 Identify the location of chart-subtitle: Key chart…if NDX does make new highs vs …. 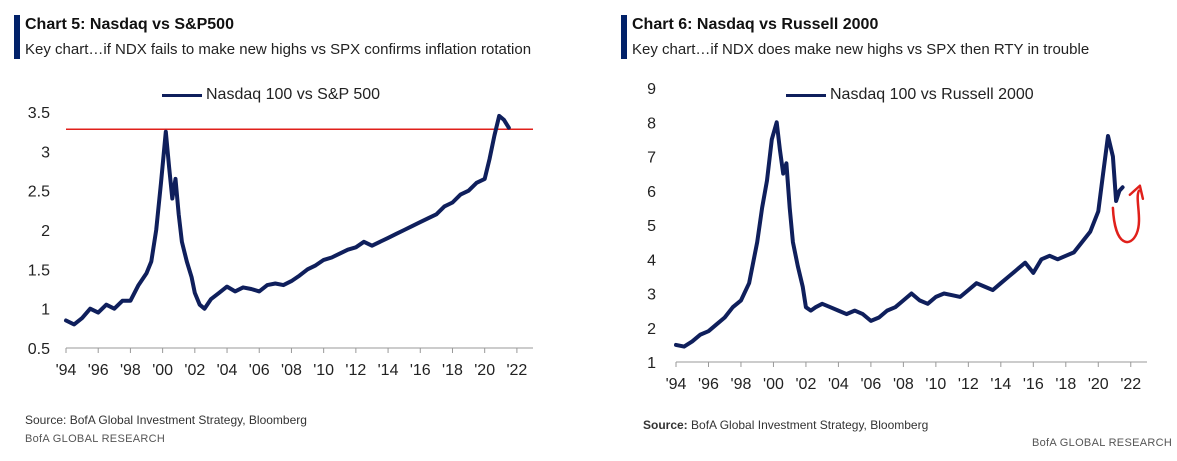
(861, 49).